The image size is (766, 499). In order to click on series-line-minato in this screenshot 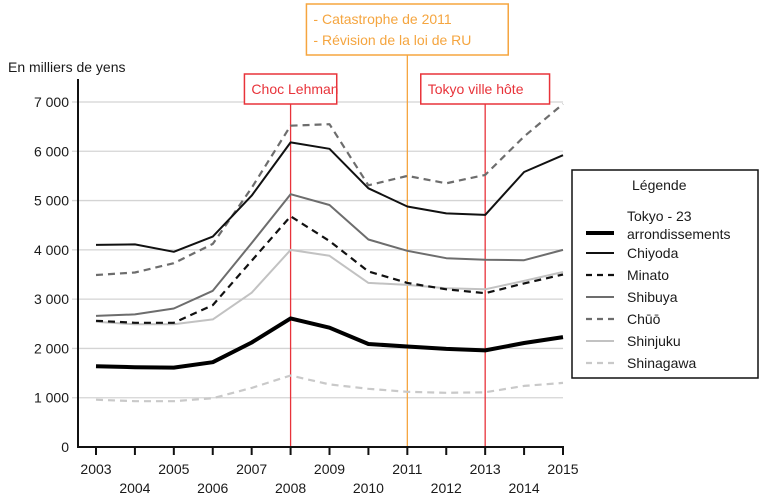, I will do `click(329, 269)`.